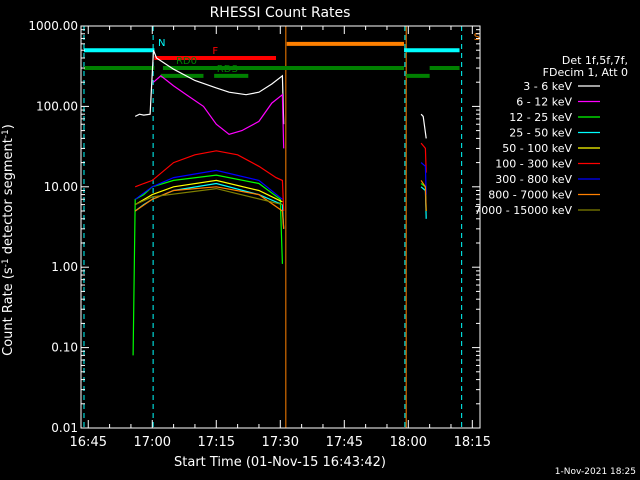 The height and width of the screenshot is (480, 640). I want to click on legend-entry-label: 7000 - 15000 keV, so click(523, 210).